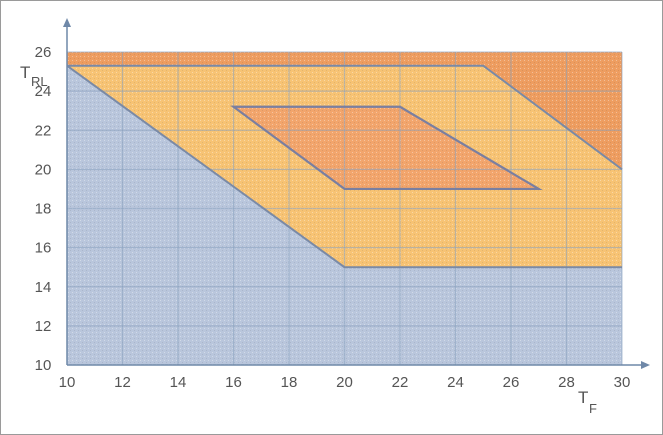  Describe the element at coordinates (43, 365) in the screenshot. I see `y-tick-label: 10` at that location.